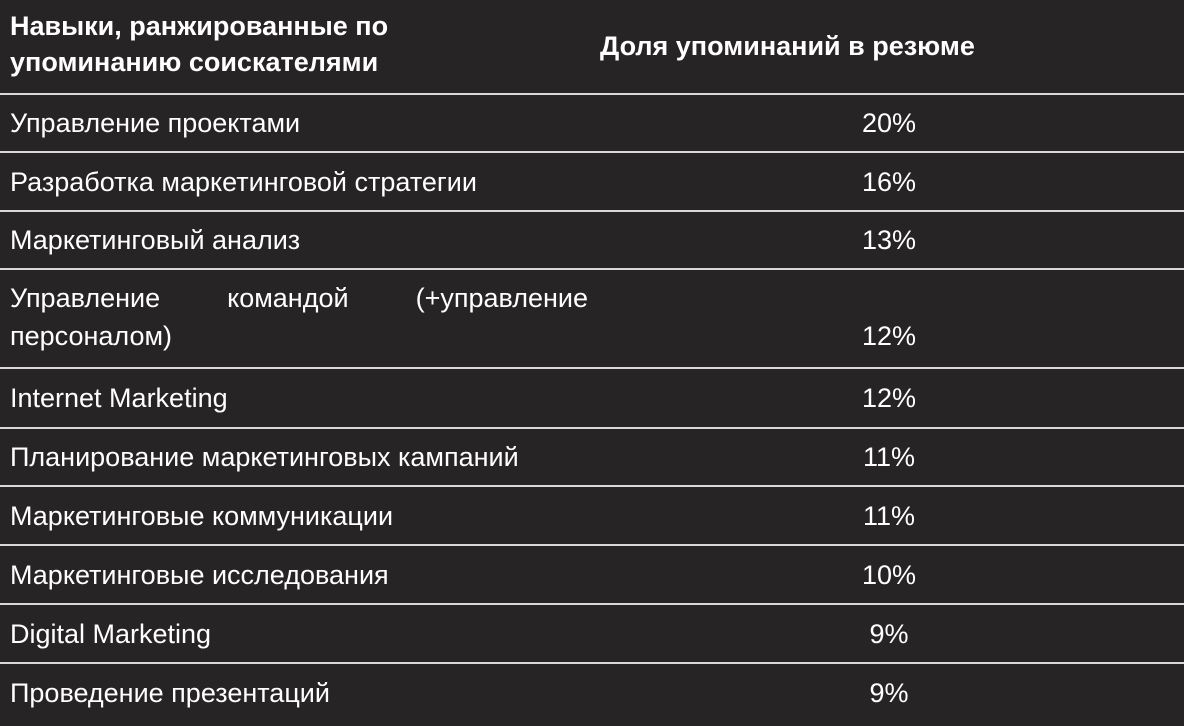 Image resolution: width=1184 pixels, height=726 pixels. What do you see at coordinates (592, 124) in the screenshot?
I see `table-row: Управление проектами 20%` at bounding box center [592, 124].